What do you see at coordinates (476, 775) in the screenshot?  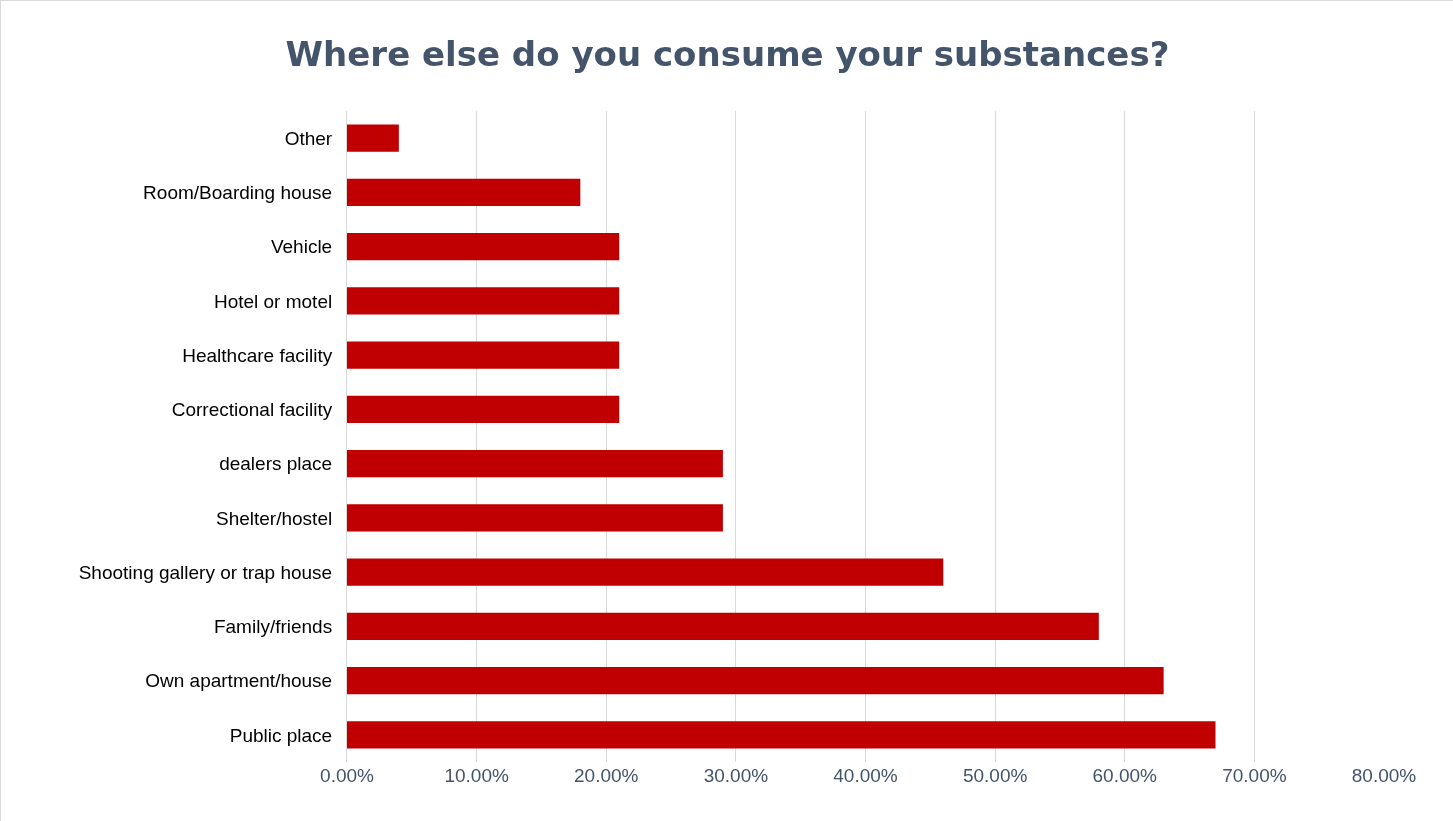 I see `x-tick-label: 10.00%` at bounding box center [476, 775].